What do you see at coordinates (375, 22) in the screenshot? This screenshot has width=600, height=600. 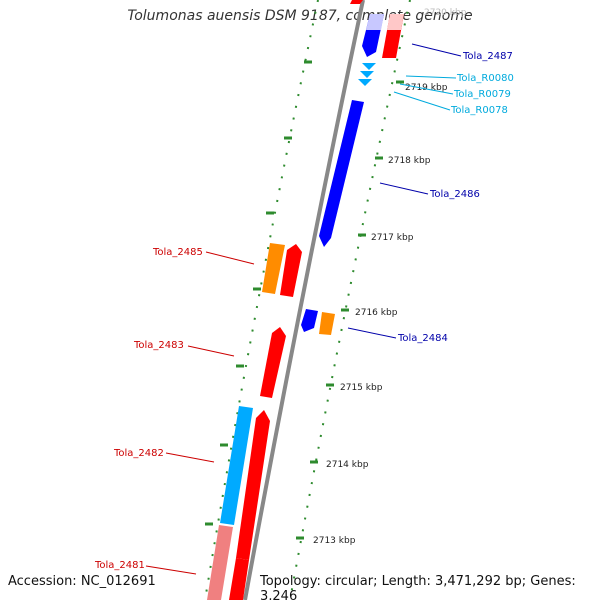 I see `gene-tola-2487-faded` at bounding box center [375, 22].